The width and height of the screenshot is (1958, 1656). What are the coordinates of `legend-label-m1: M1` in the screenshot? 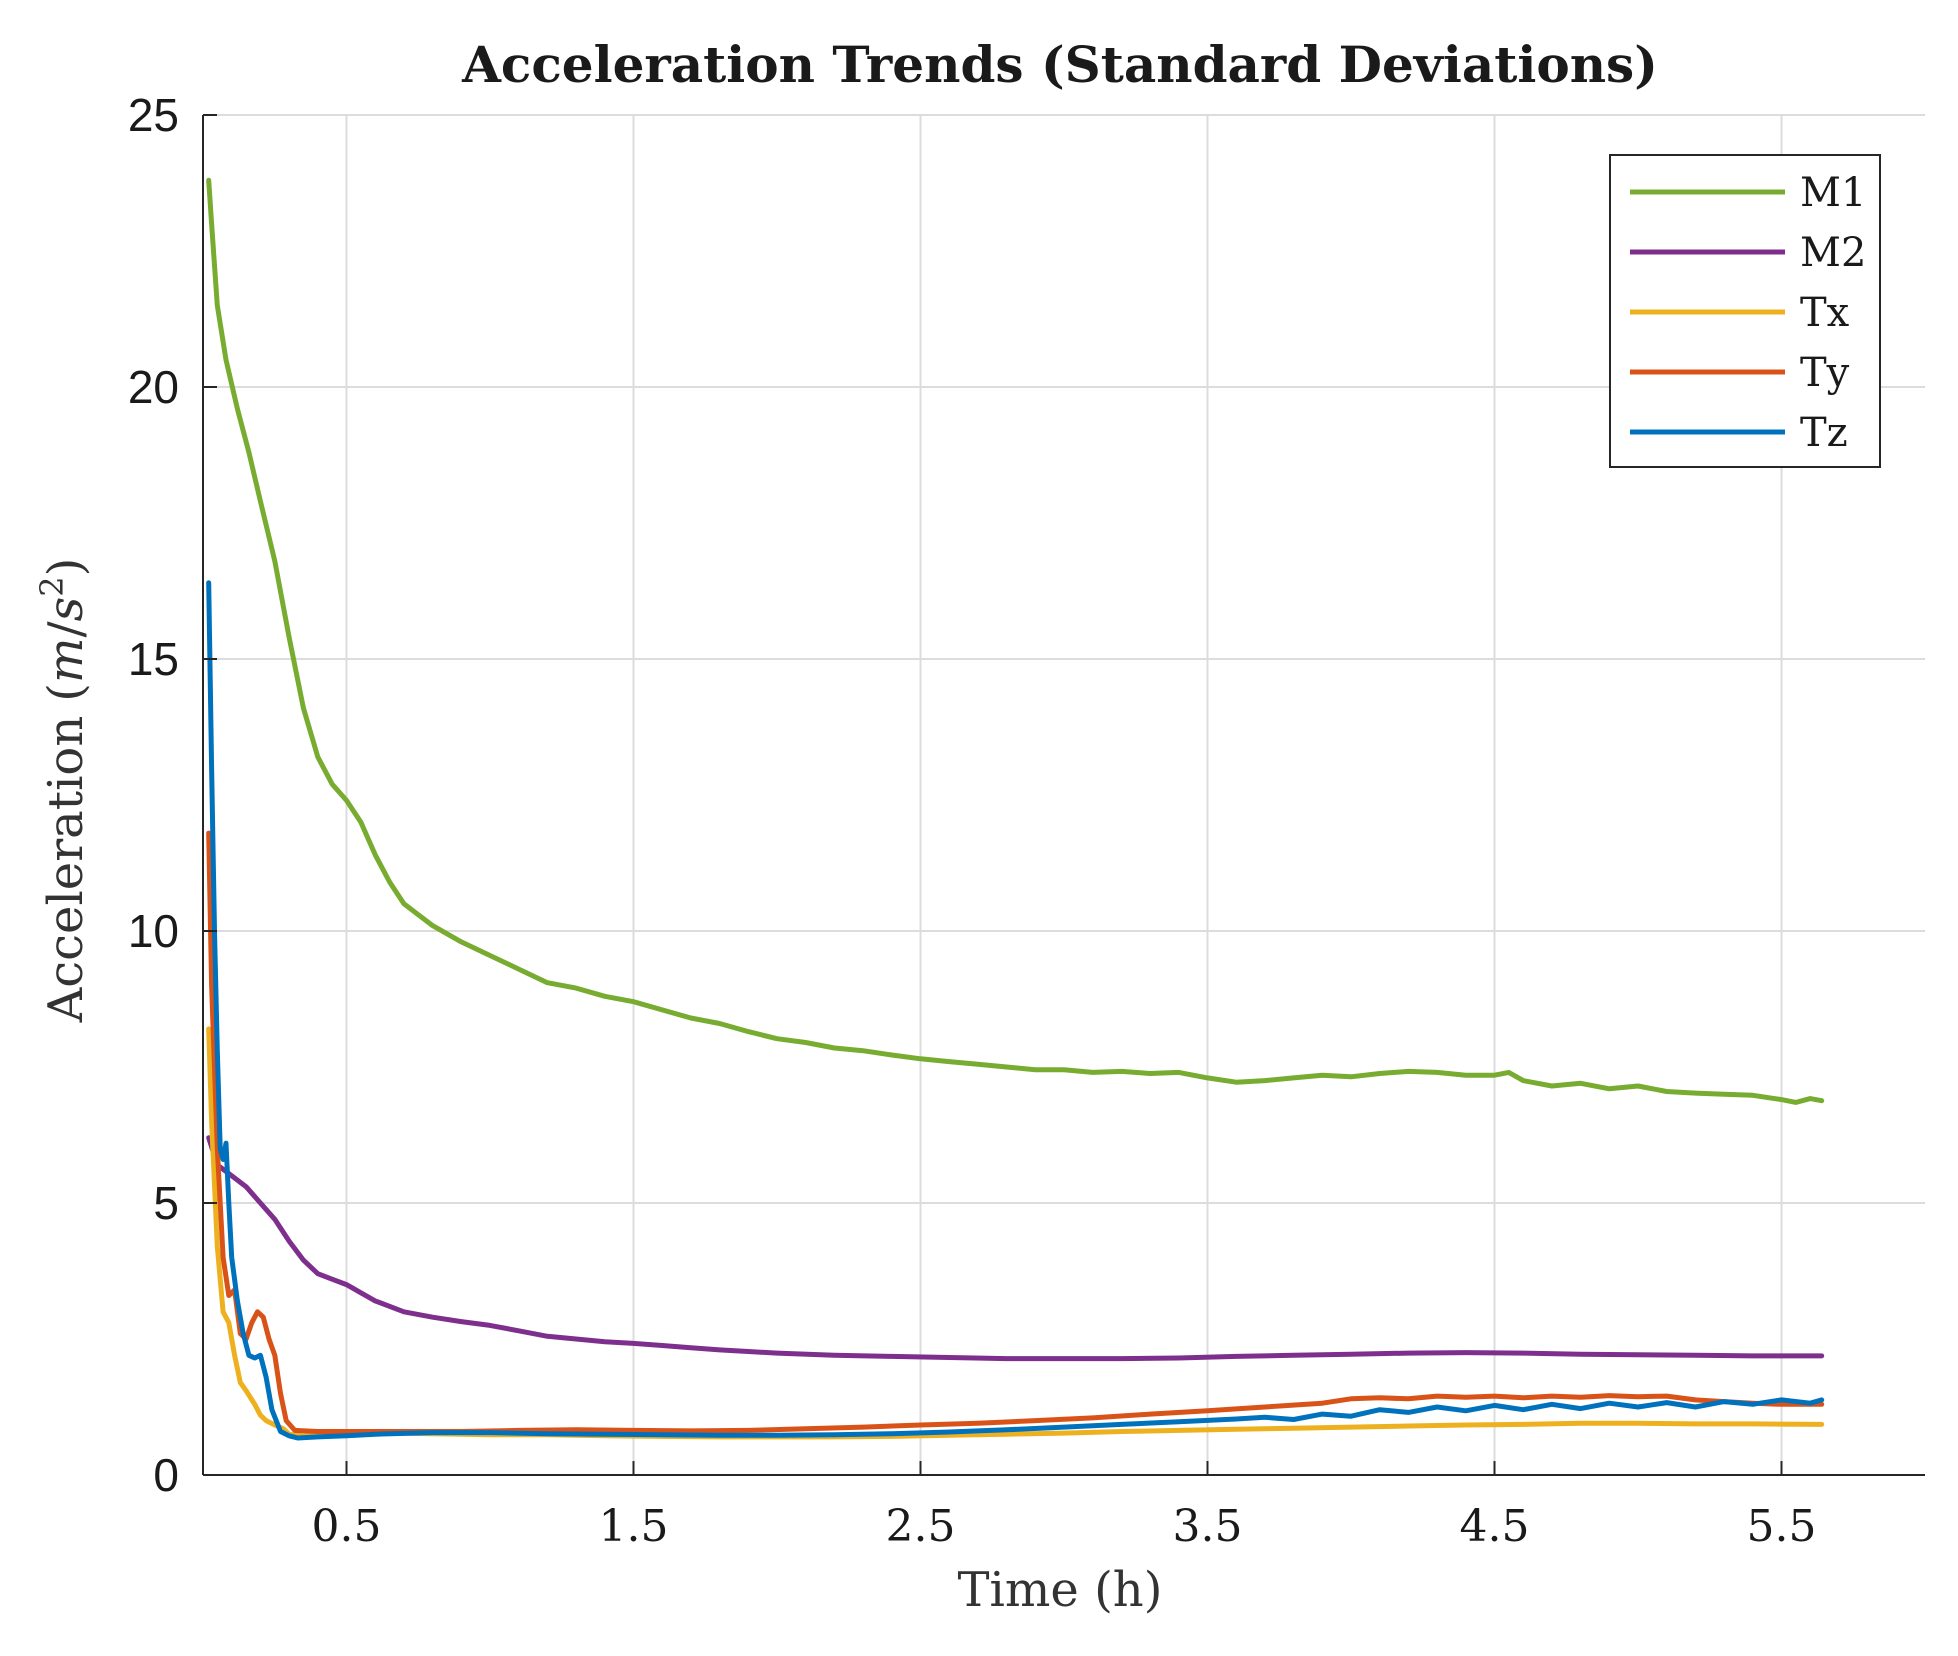 It's located at (1833, 193).